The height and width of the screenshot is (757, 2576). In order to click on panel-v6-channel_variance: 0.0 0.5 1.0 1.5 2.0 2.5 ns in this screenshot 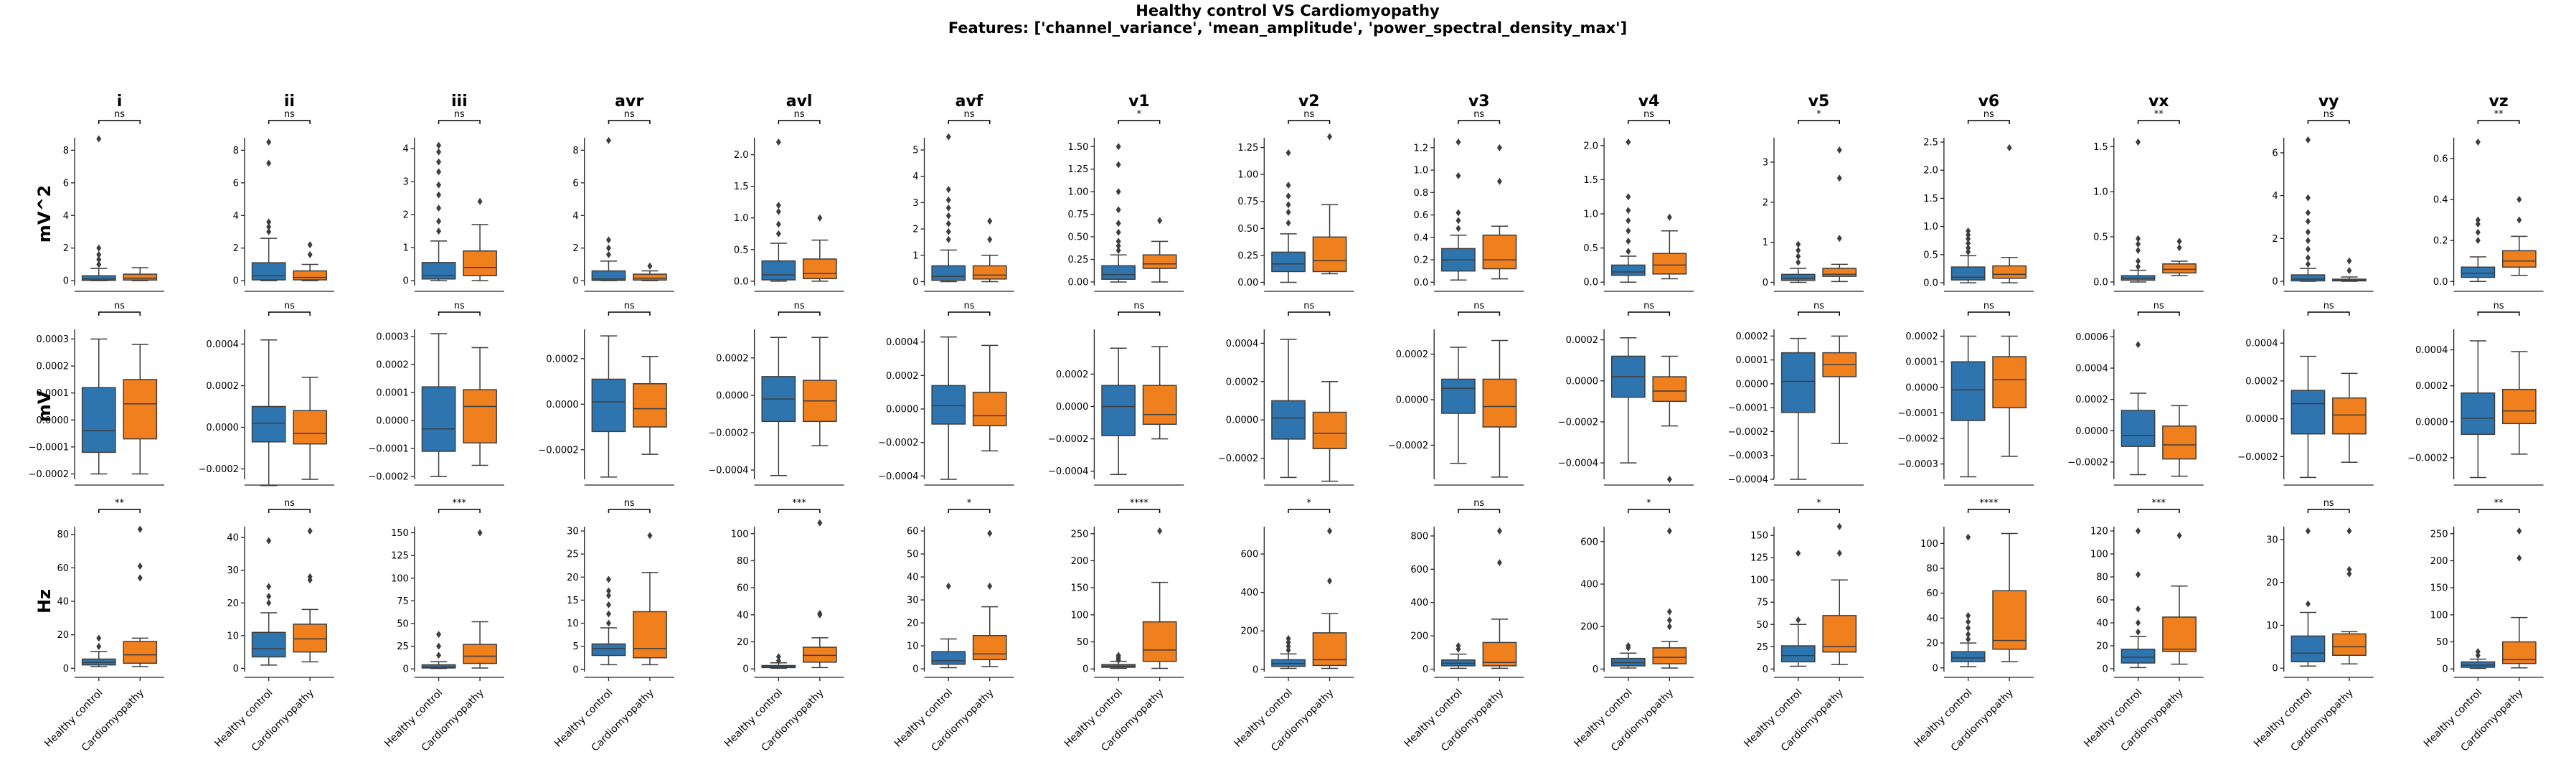, I will do `click(1978, 200)`.